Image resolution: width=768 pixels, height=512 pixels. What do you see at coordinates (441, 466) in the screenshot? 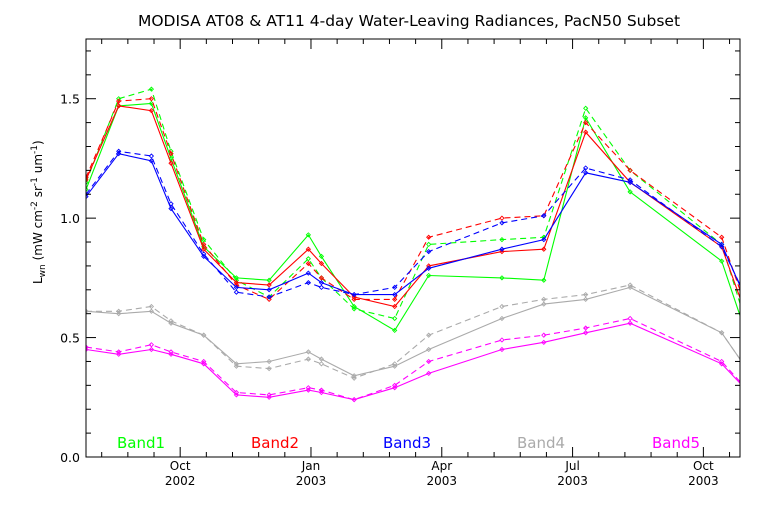
I see `x-tick-label: Apr` at bounding box center [441, 466].